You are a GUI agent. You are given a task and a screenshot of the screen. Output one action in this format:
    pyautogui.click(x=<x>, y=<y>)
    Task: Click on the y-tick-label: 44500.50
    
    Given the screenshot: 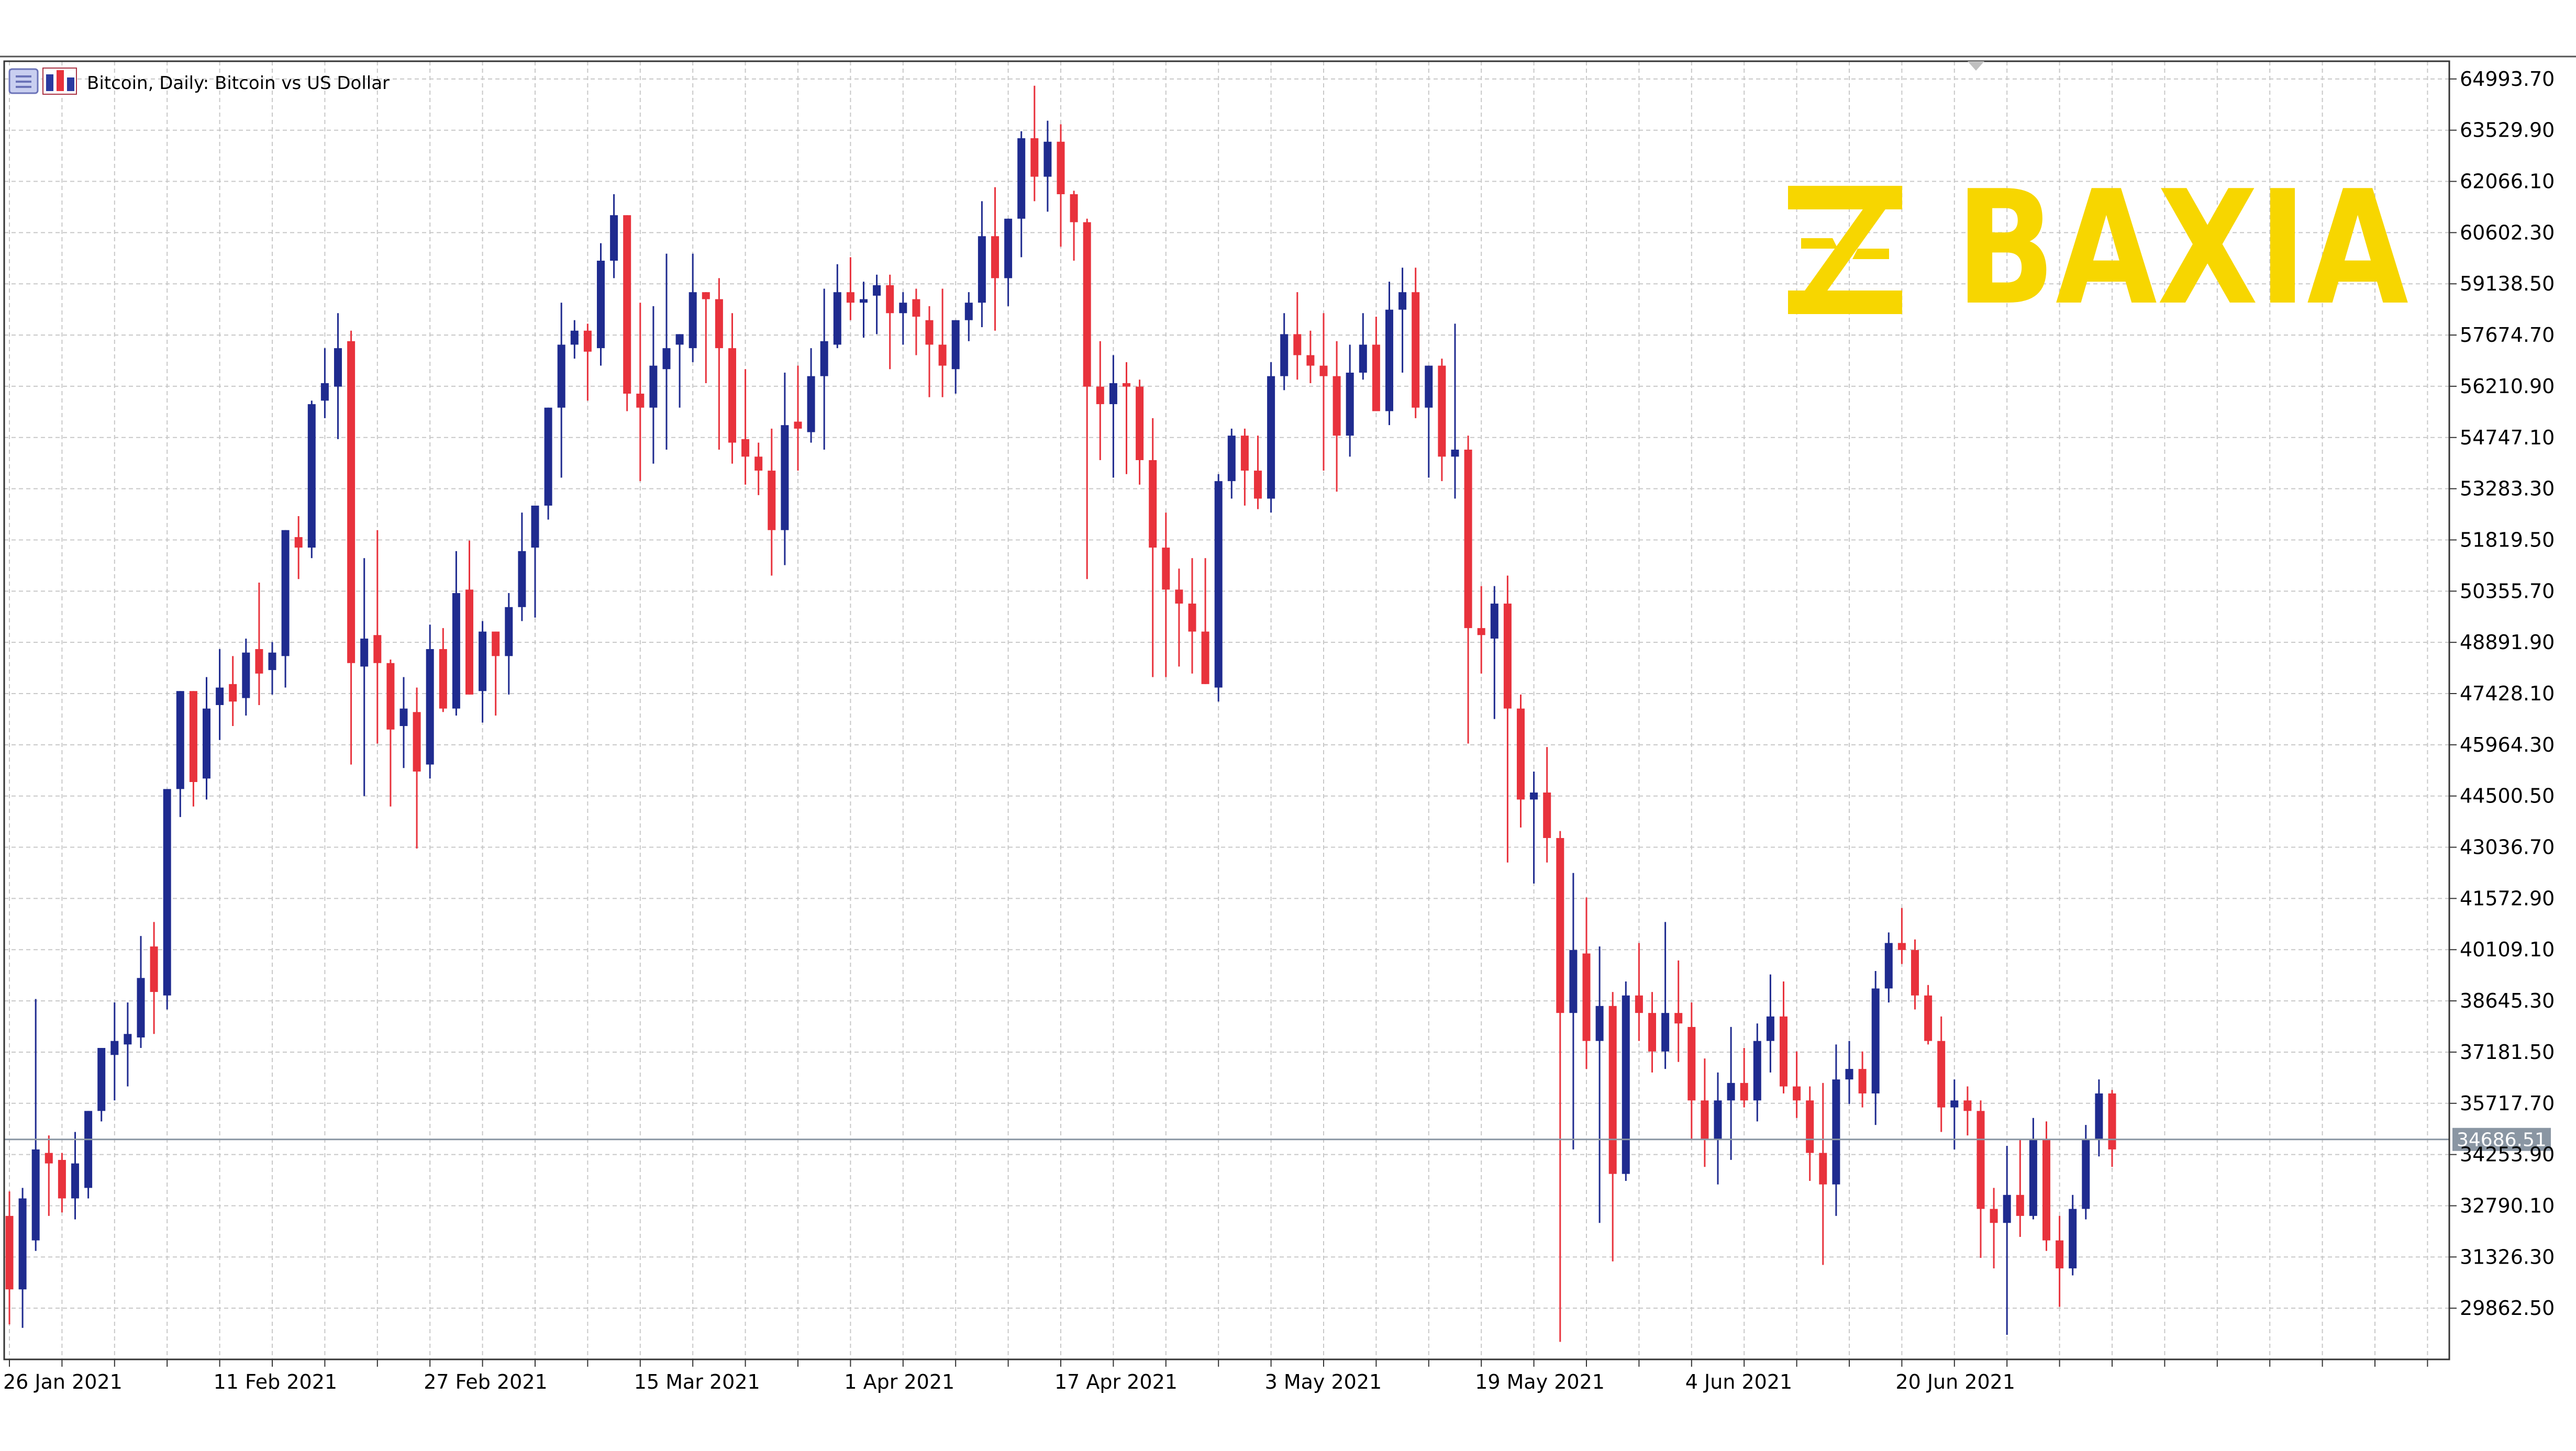 What is the action you would take?
    pyautogui.click(x=2507, y=797)
    